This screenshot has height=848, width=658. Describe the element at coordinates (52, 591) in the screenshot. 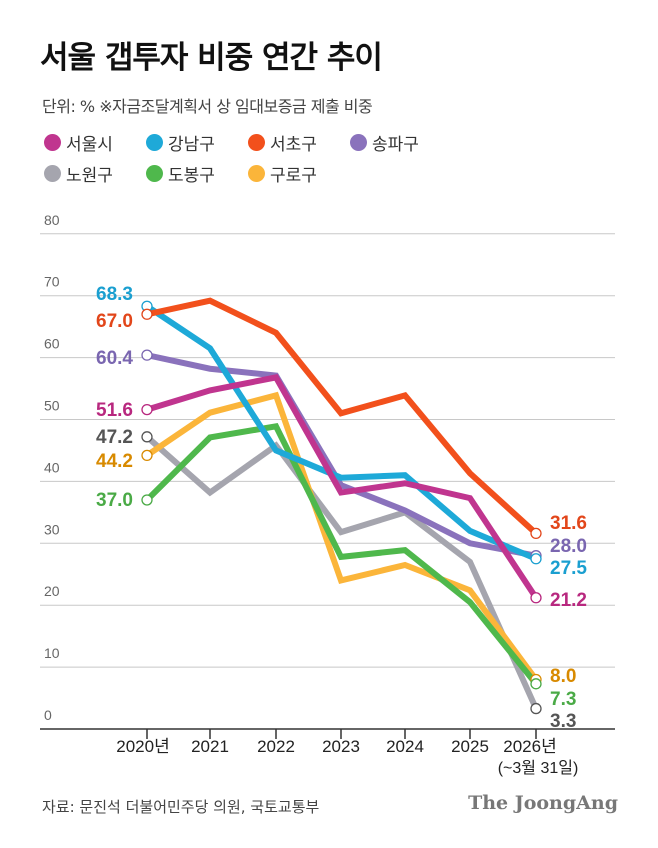

I see `y-tick-label: 20` at that location.